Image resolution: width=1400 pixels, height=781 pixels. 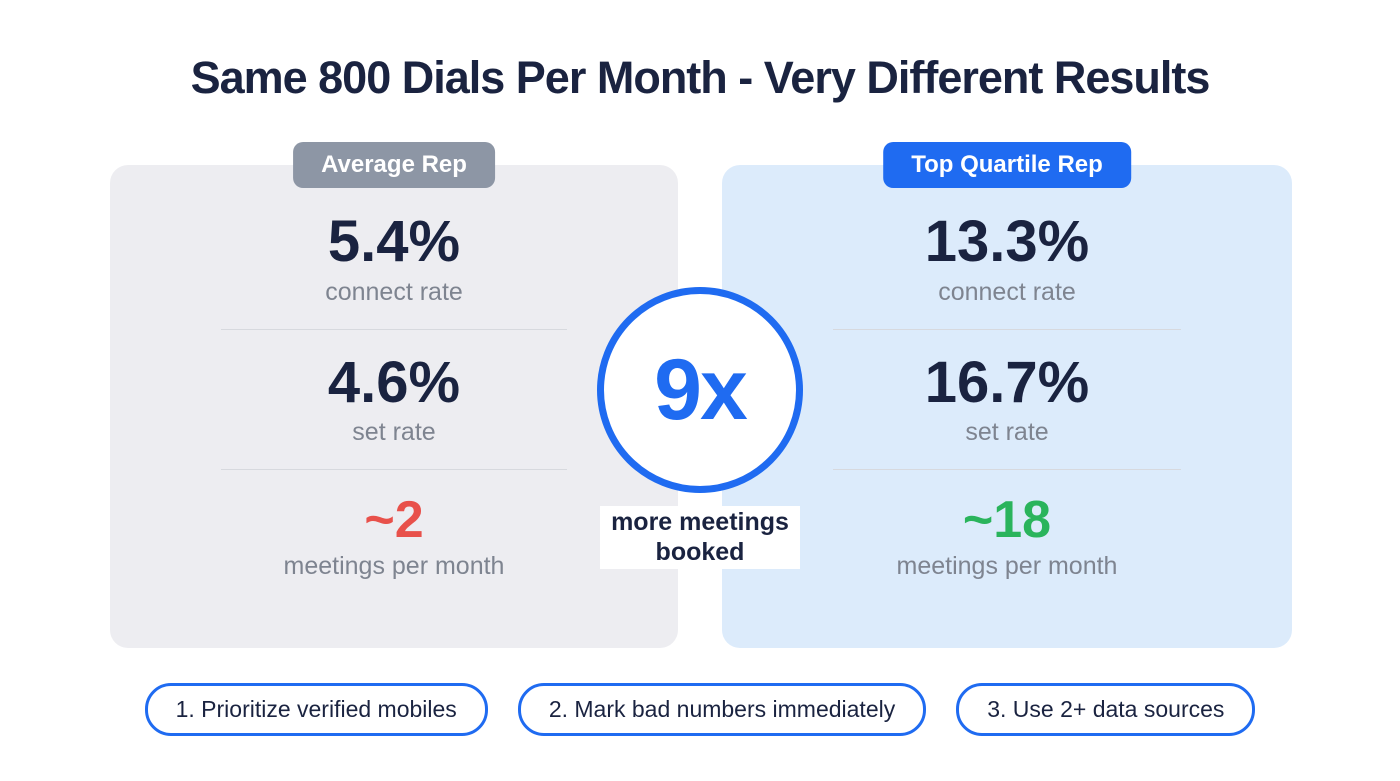 What do you see at coordinates (316, 709) in the screenshot?
I see `tip-prioritize-verified-mobiles: 1. Prioritize verified mobiles` at bounding box center [316, 709].